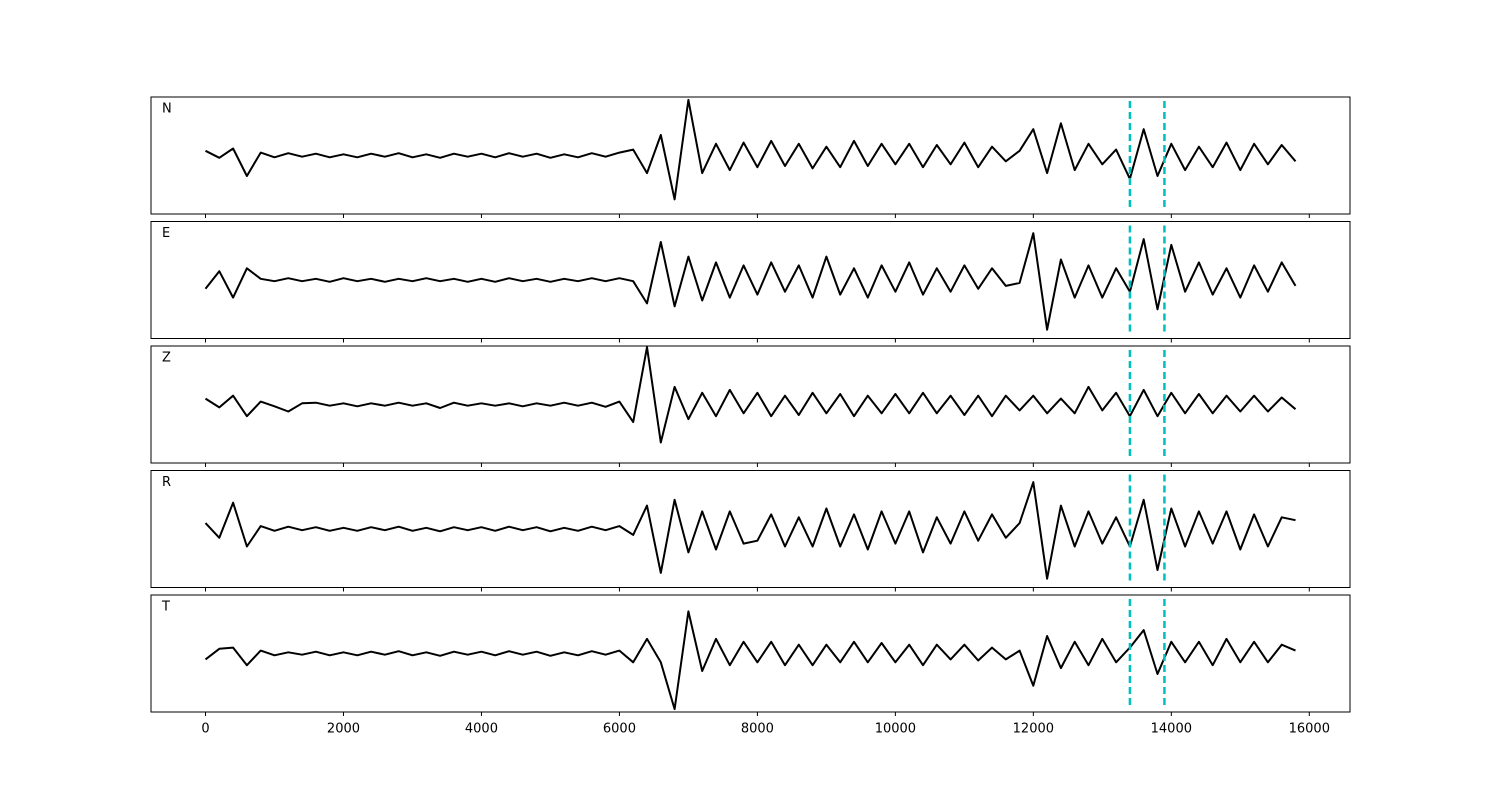 Image resolution: width=1500 pixels, height=800 pixels. Describe the element at coordinates (619, 729) in the screenshot. I see `x-tick-label: 6000` at that location.